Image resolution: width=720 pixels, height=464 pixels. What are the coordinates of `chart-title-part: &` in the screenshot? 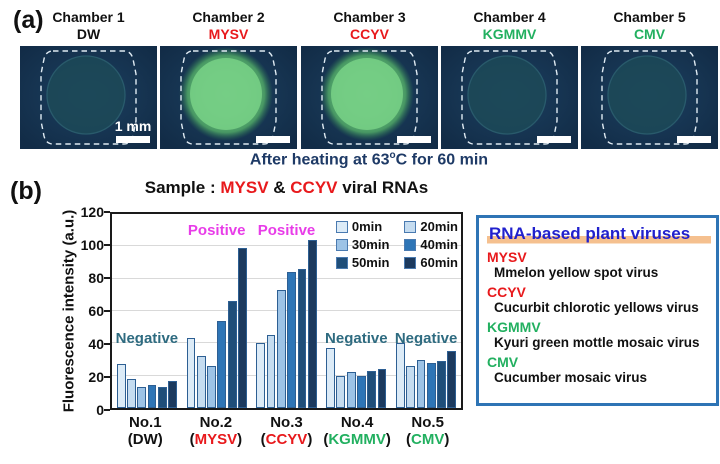 It's located at (279, 187).